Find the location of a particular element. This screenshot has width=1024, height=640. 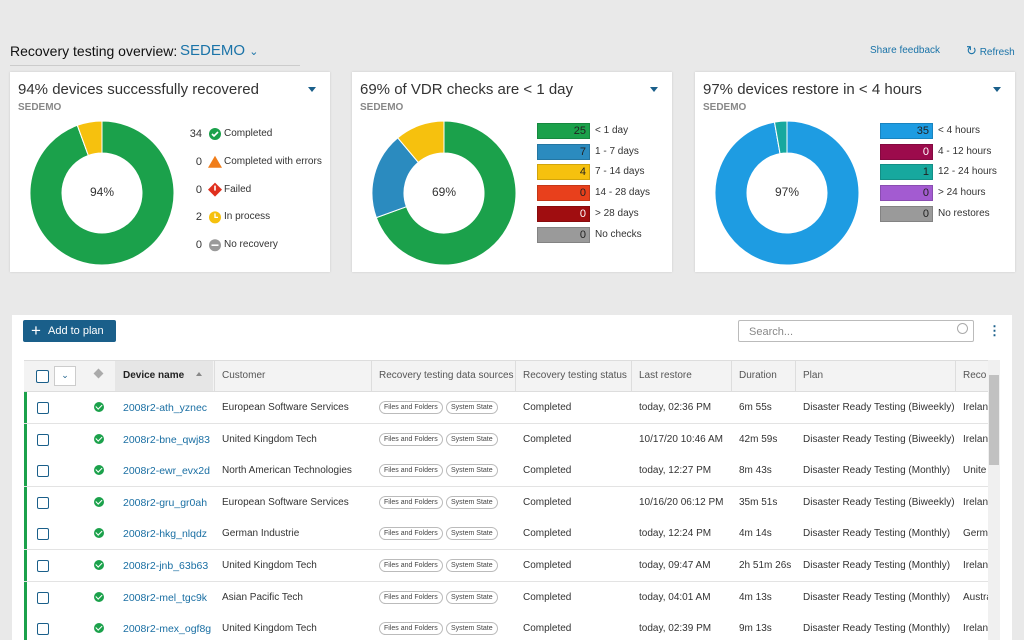

last-restore: today, 09:47 AM is located at coordinates (675, 565).